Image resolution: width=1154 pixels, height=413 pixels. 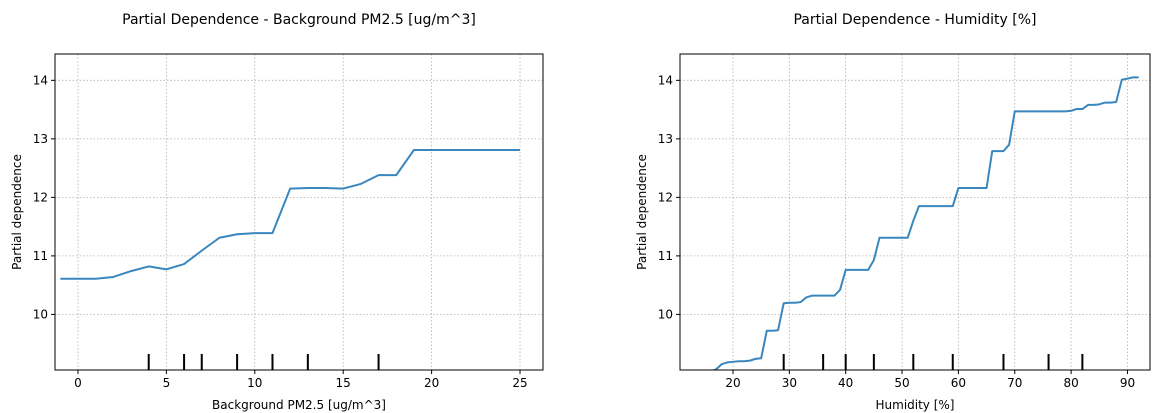 I want to click on x-tick-label: 40, so click(x=845, y=383).